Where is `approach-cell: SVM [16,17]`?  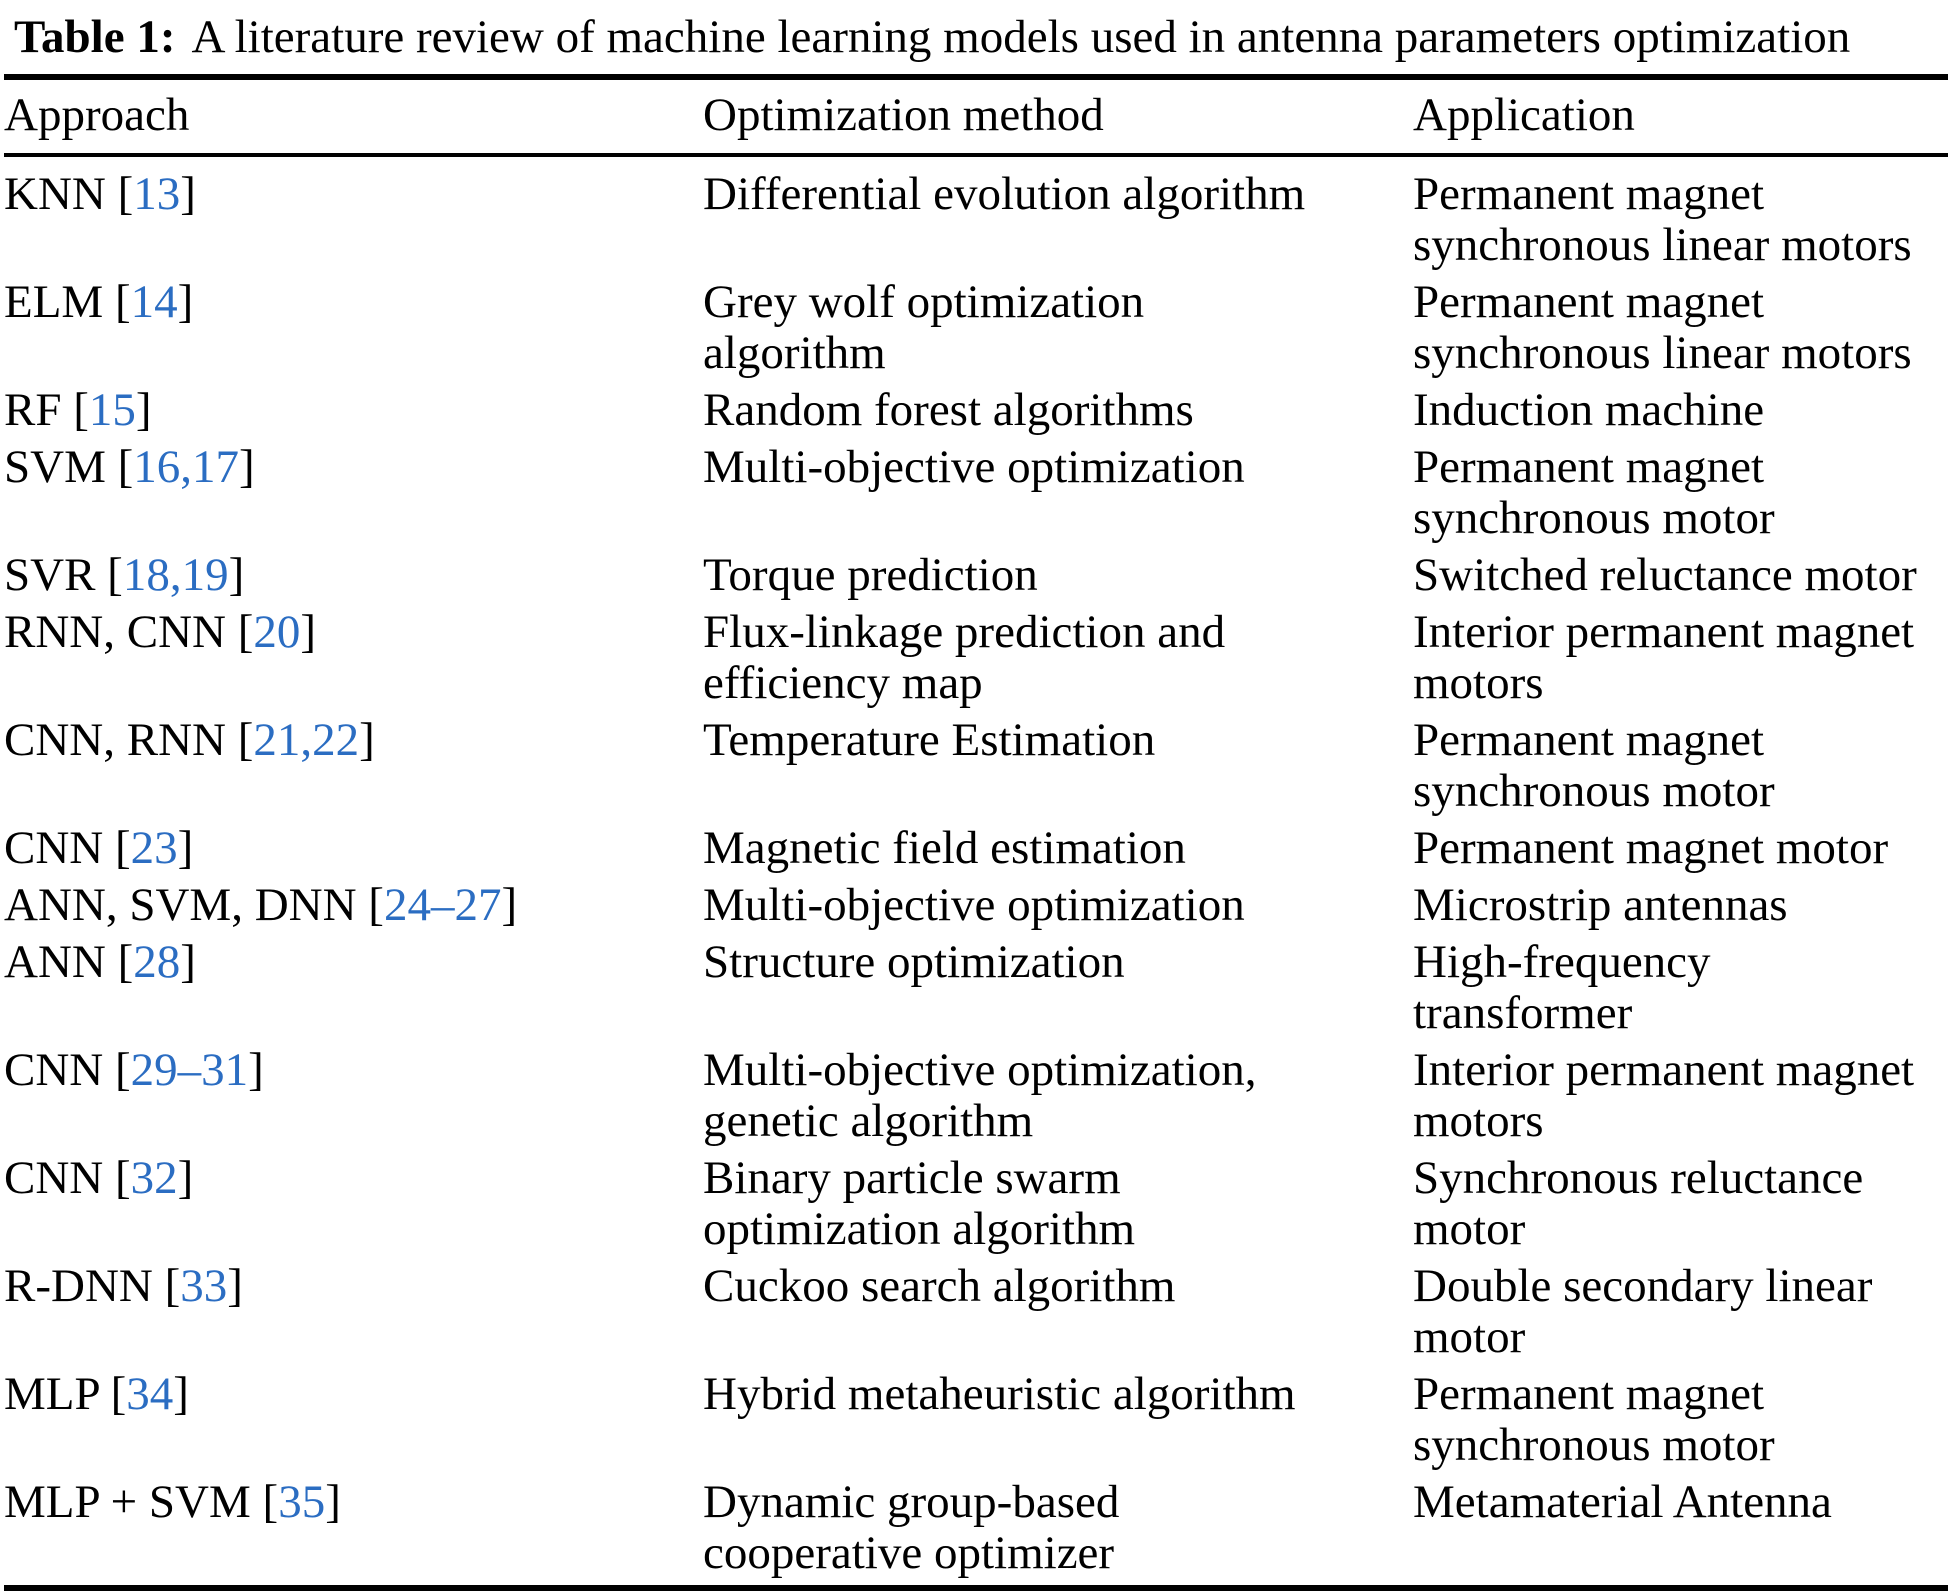 approach-cell: SVM [16,17] is located at coordinates (353, 496).